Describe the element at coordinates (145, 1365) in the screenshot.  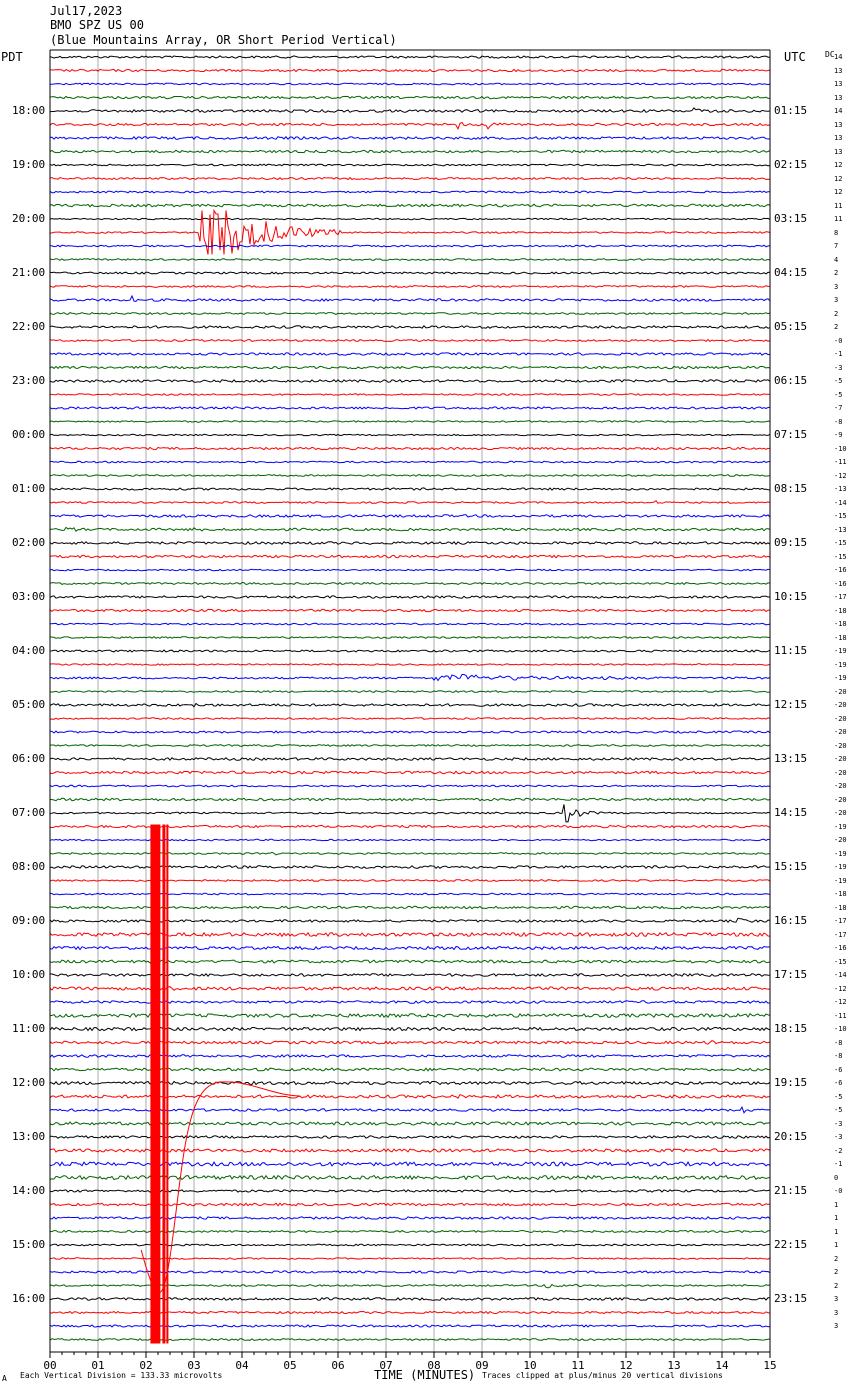
I see `x-tick-label-2: 02` at that location.